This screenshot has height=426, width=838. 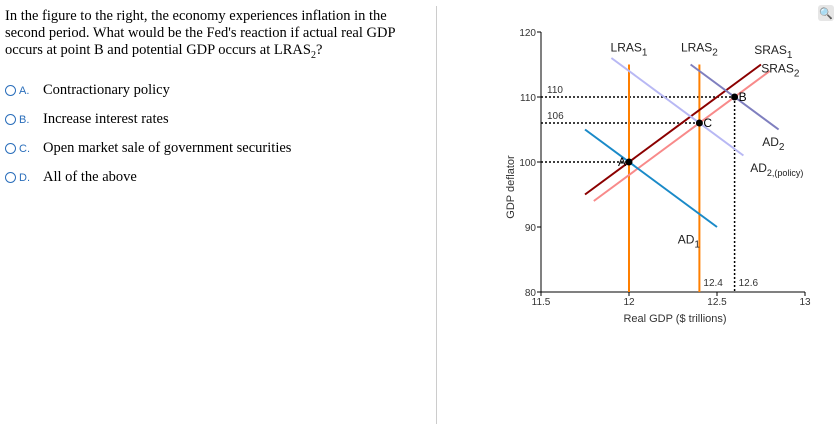 What do you see at coordinates (531, 293) in the screenshot?
I see `y-tick-label: 80` at bounding box center [531, 293].